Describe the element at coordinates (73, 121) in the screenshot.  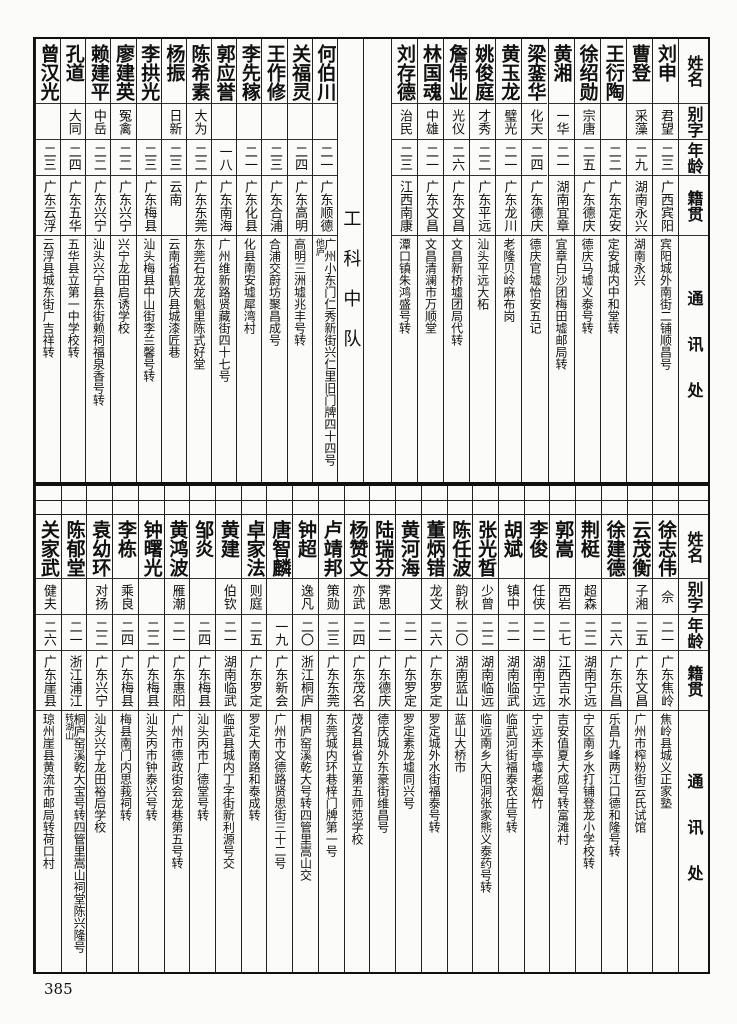
I see `alias-text: 大同` at that location.